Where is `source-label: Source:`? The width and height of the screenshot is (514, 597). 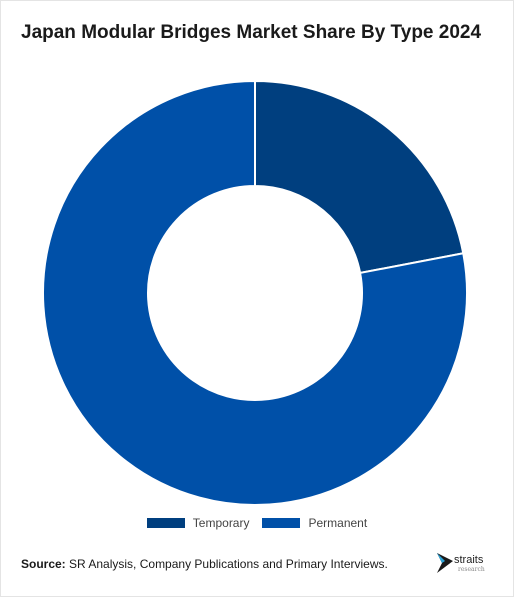 source-label: Source: is located at coordinates (43, 564).